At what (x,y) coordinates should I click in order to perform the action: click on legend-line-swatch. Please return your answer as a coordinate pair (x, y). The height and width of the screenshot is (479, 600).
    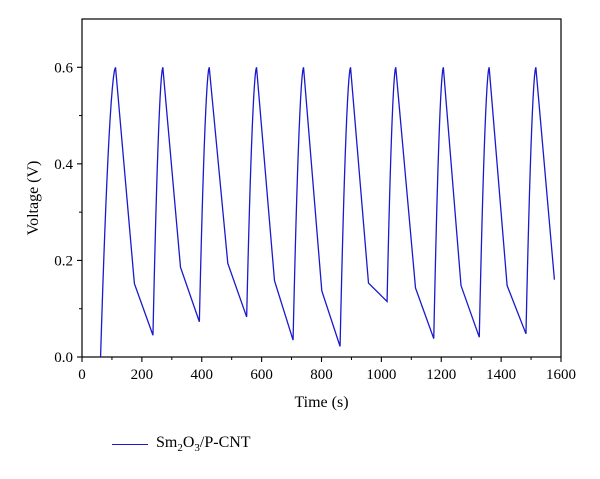
    Looking at the image, I should click on (130, 444).